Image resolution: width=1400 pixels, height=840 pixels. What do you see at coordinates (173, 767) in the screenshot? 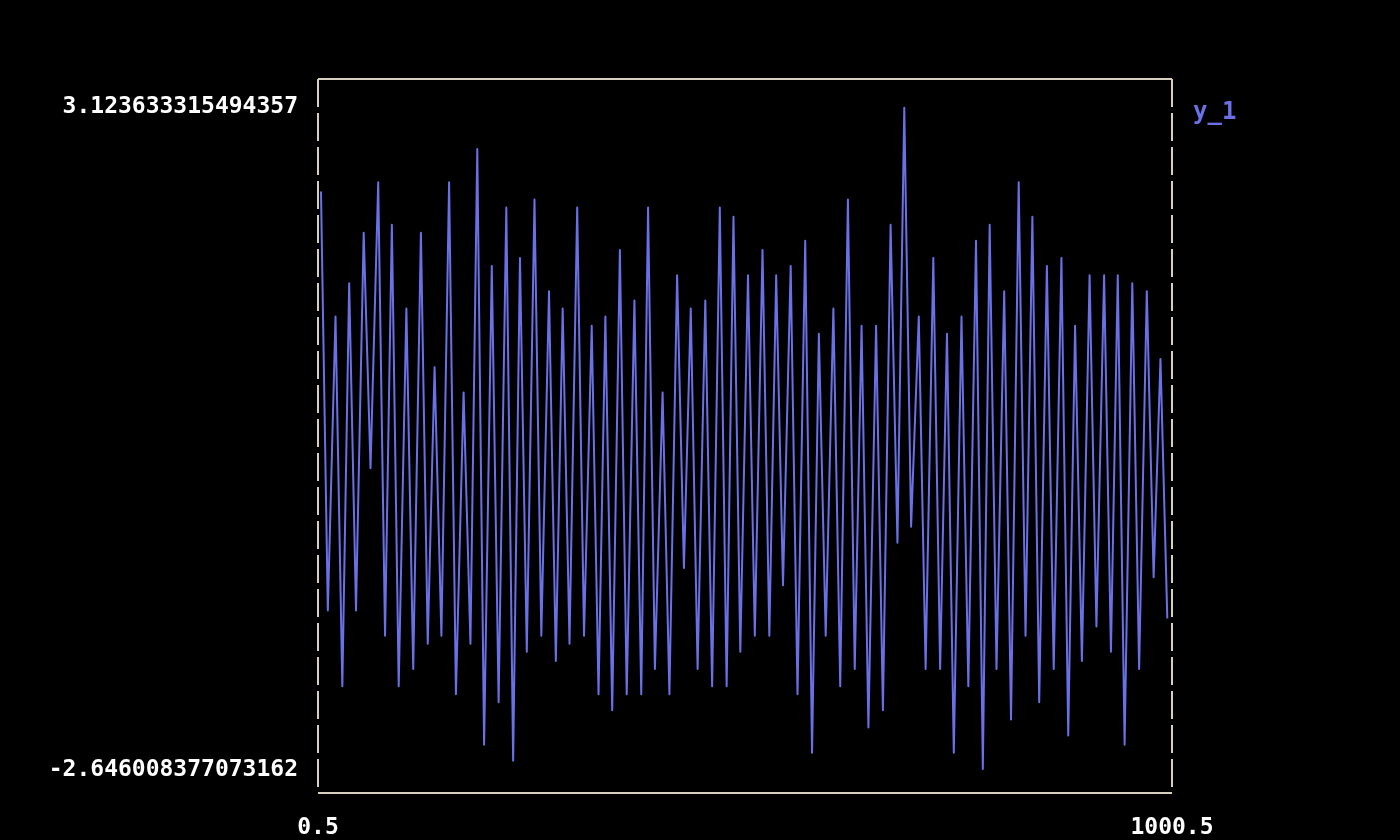
I see `y-tick-label: -2.646008377073162` at bounding box center [173, 767].